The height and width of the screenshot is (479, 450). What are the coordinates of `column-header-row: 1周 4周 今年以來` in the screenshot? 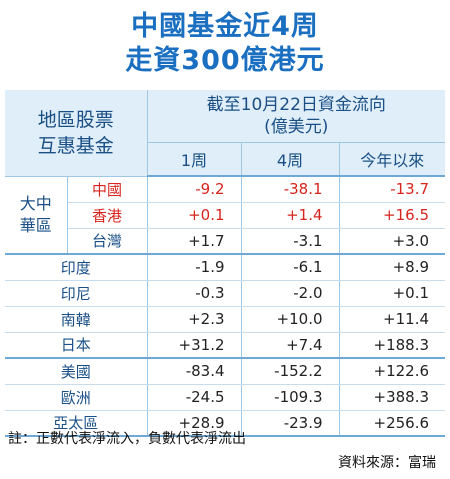 It's located at (225, 159).